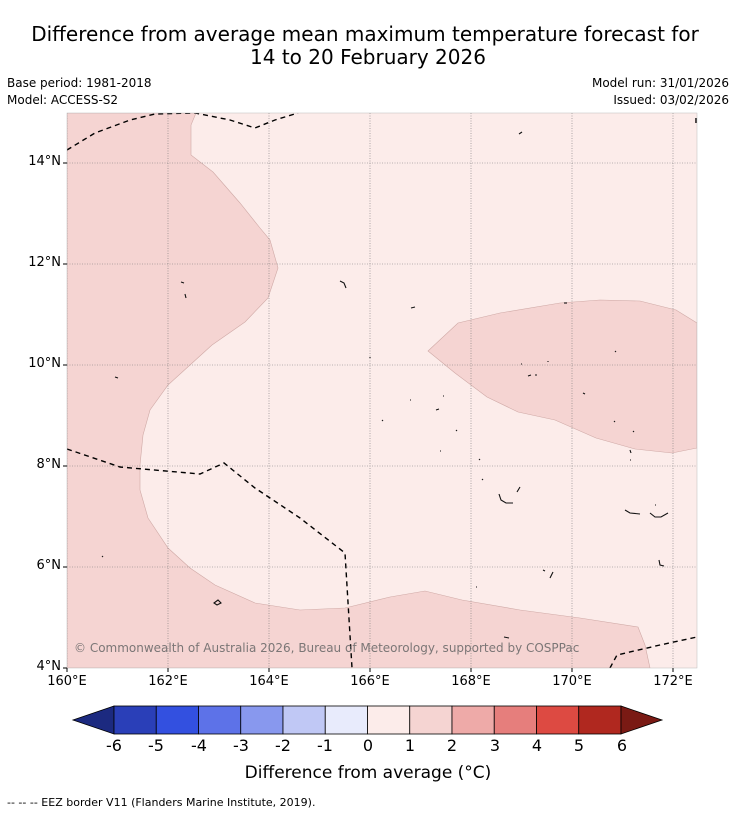 This screenshot has height=816, width=736. Describe the element at coordinates (452, 745) in the screenshot. I see `colorbar-tick-label: 2` at that location.